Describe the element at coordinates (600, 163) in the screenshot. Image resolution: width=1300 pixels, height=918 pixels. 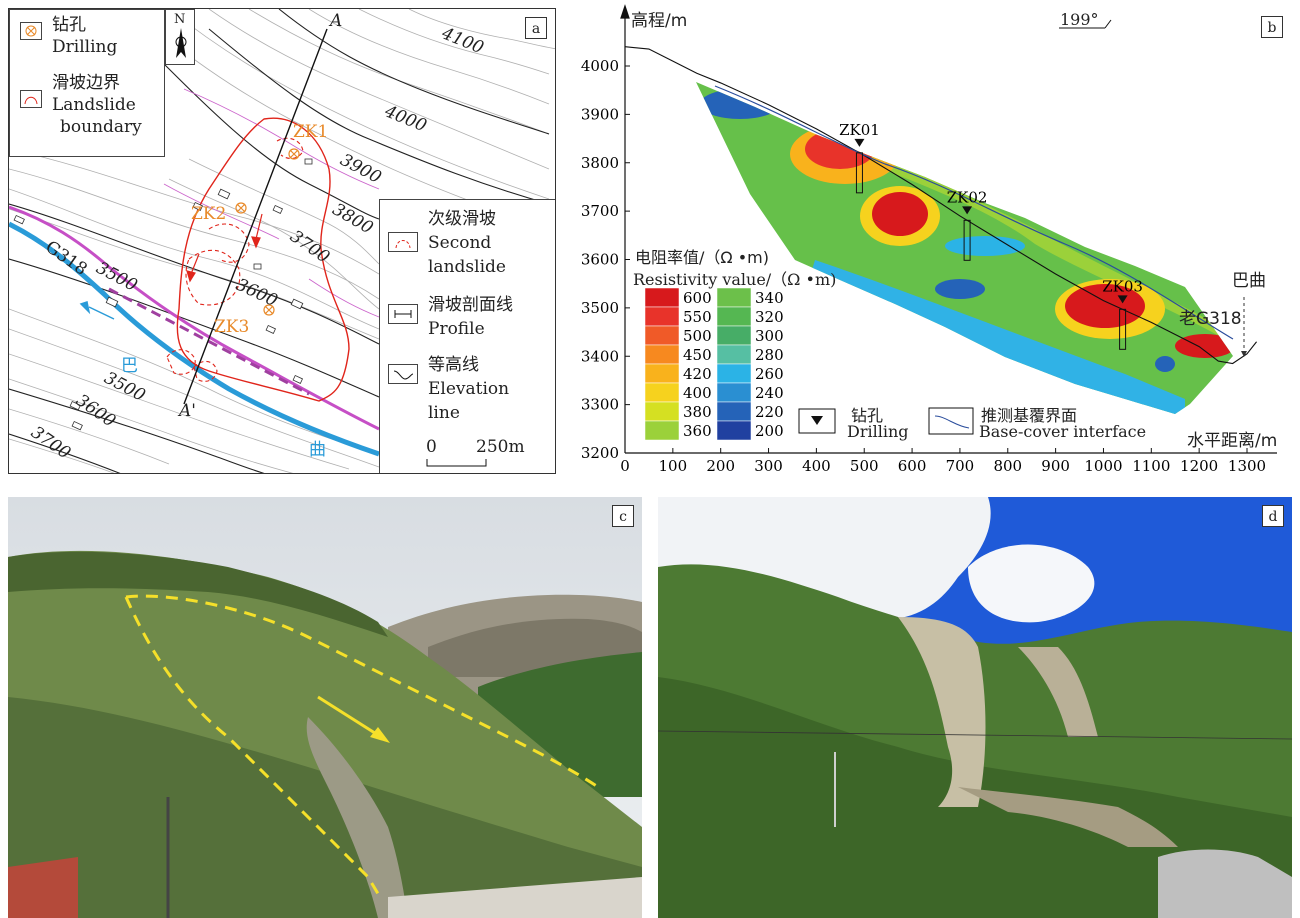
I see `y-tick-label: 3800` at that location.